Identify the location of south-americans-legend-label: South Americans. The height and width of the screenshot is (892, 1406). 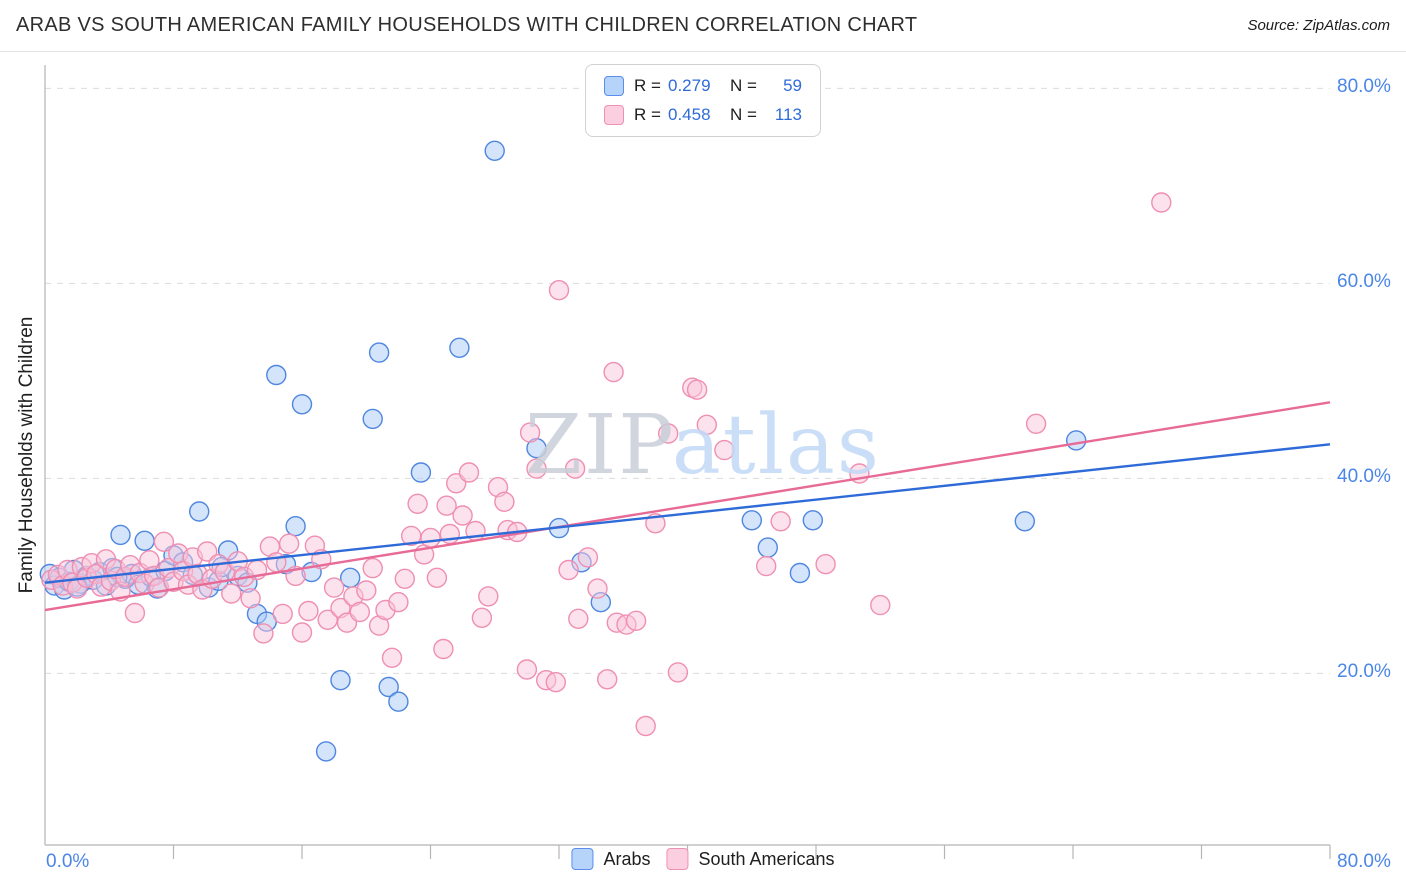
(766, 858).